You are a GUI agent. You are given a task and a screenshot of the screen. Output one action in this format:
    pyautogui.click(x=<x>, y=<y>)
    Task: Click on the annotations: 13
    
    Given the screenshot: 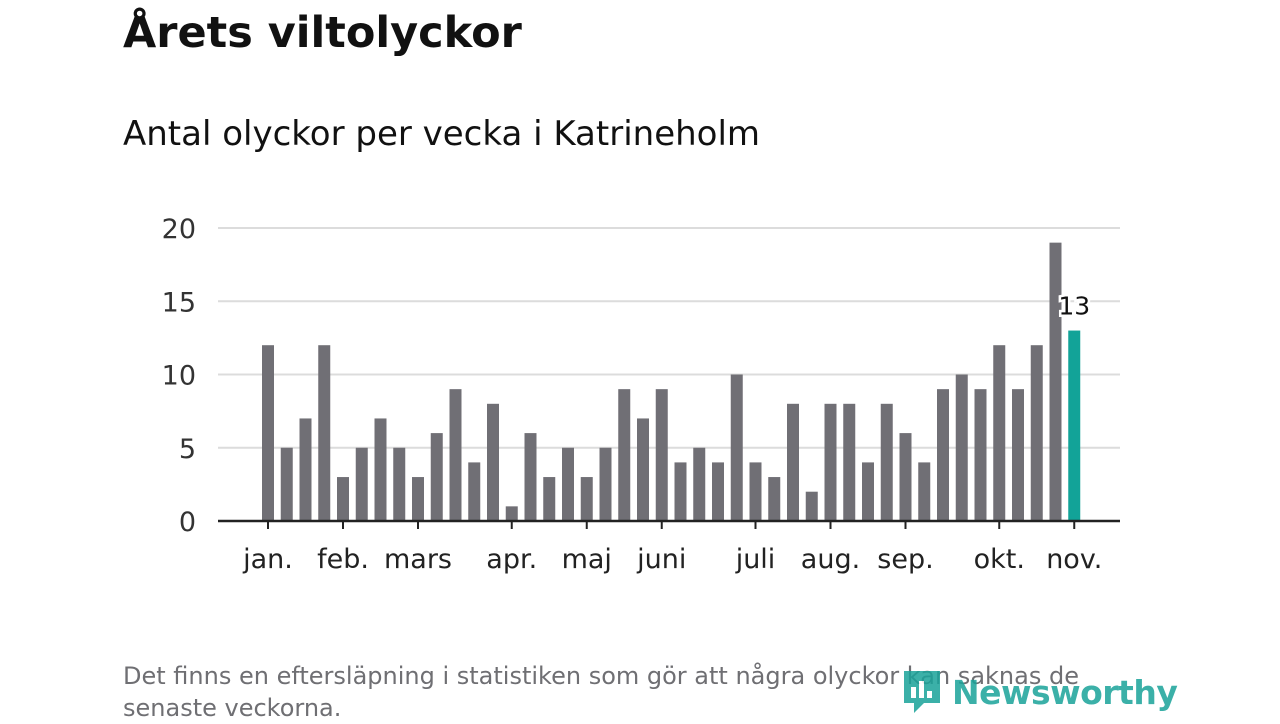 What is the action you would take?
    pyautogui.click(x=1074, y=306)
    